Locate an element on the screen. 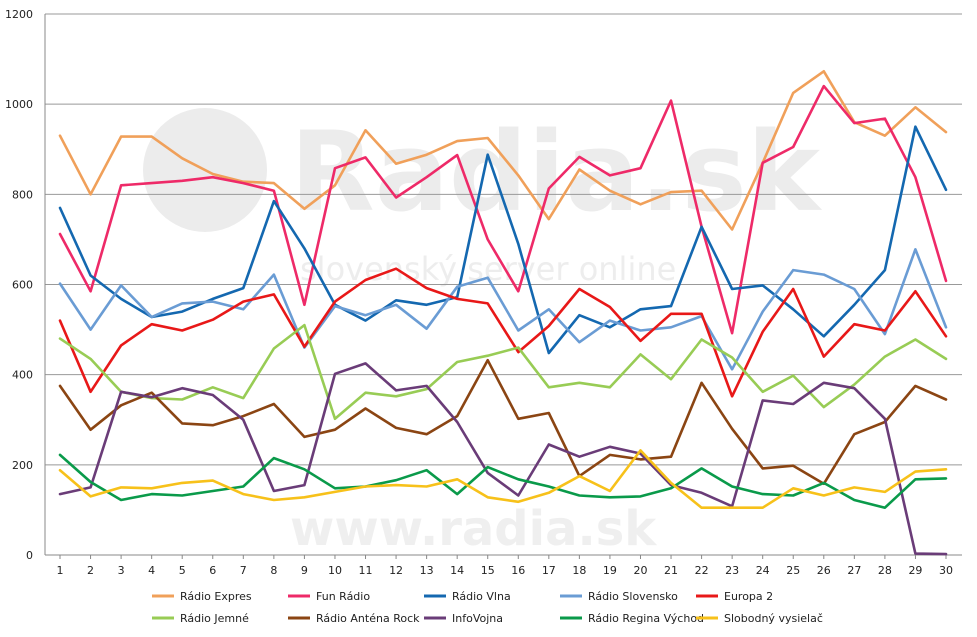  watermark-tagline: slovenský server online is located at coordinates (488, 269).